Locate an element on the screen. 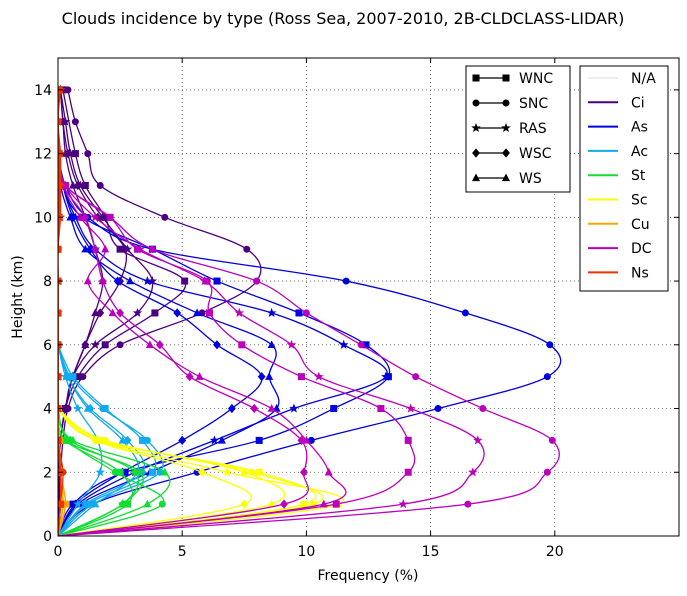  legend-marker-label: WNC is located at coordinates (536, 79).